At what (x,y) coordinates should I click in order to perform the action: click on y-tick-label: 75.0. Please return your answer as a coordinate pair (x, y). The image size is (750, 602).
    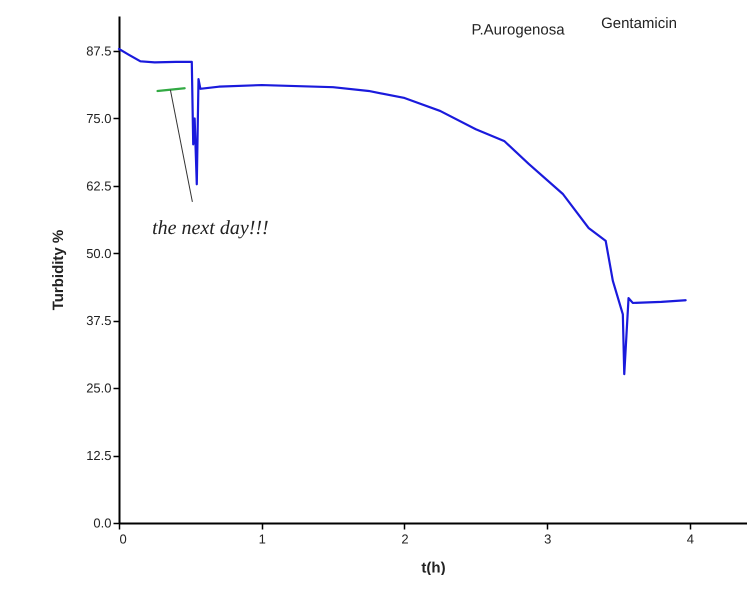
    Looking at the image, I should click on (99, 118).